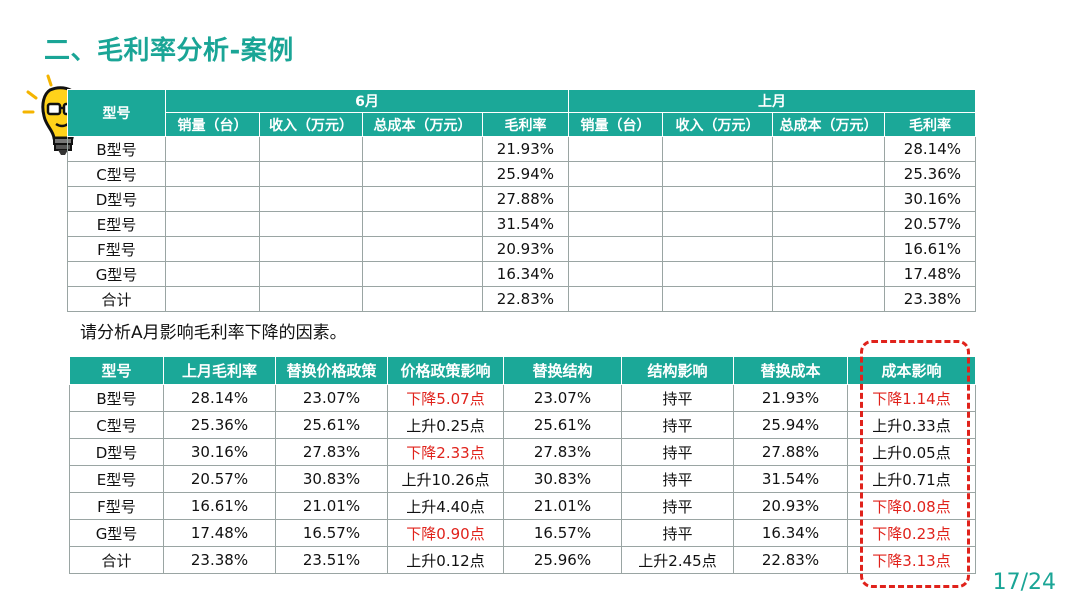 The image size is (1080, 608). What do you see at coordinates (521, 274) in the screenshot?
I see `table-row: G型号 16.34% 17.48%` at bounding box center [521, 274].